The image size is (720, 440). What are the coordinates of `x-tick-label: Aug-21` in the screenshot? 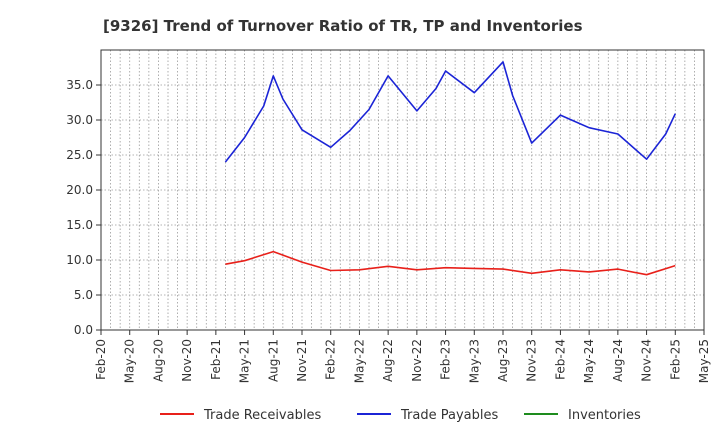 It's located at (273, 360).